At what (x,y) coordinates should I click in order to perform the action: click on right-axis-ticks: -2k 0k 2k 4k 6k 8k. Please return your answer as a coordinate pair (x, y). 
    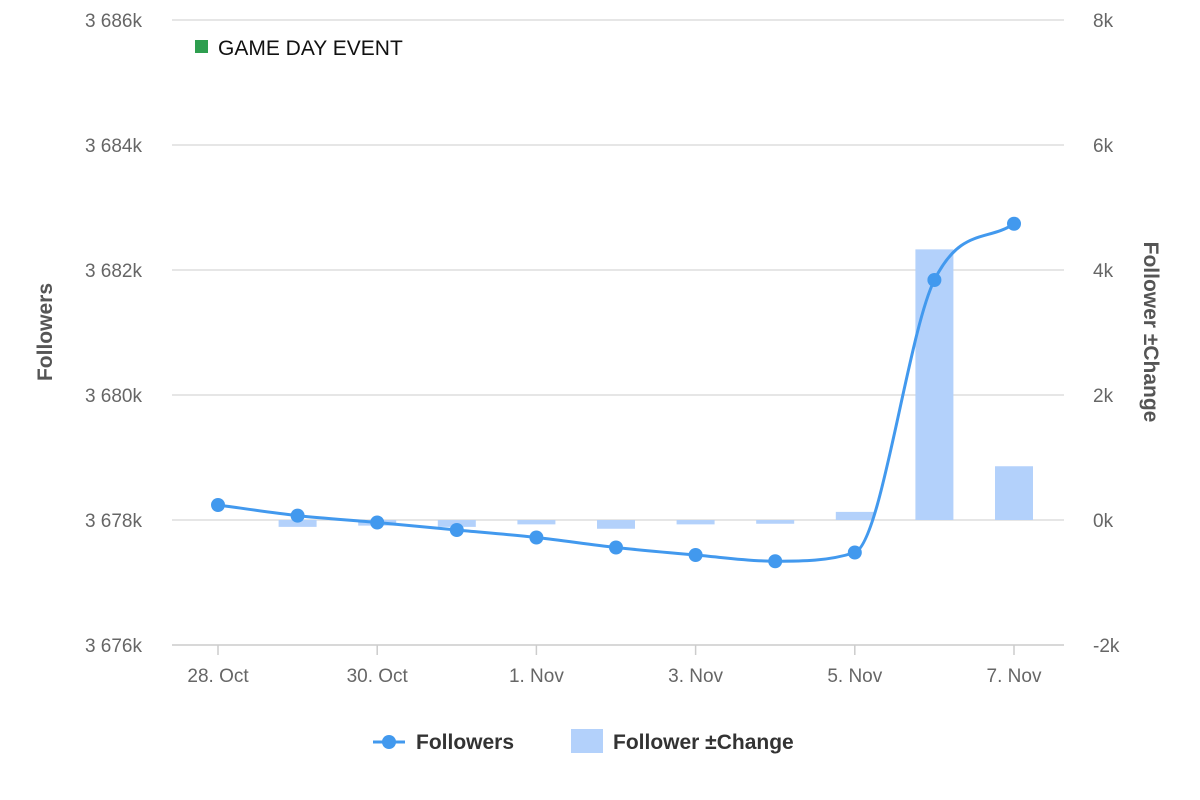
    Looking at the image, I should click on (1106, 334).